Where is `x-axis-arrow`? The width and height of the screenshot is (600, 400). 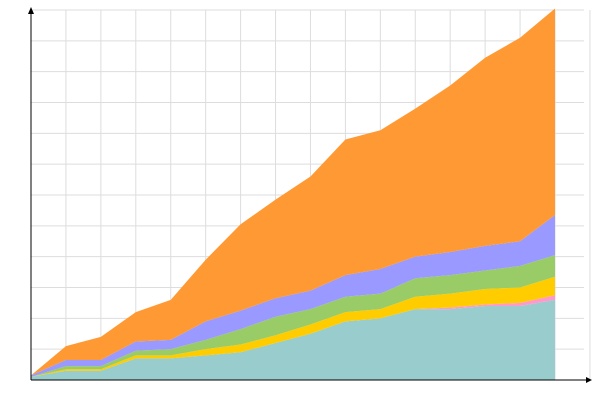 x-axis-arrow is located at coordinates (589, 380).